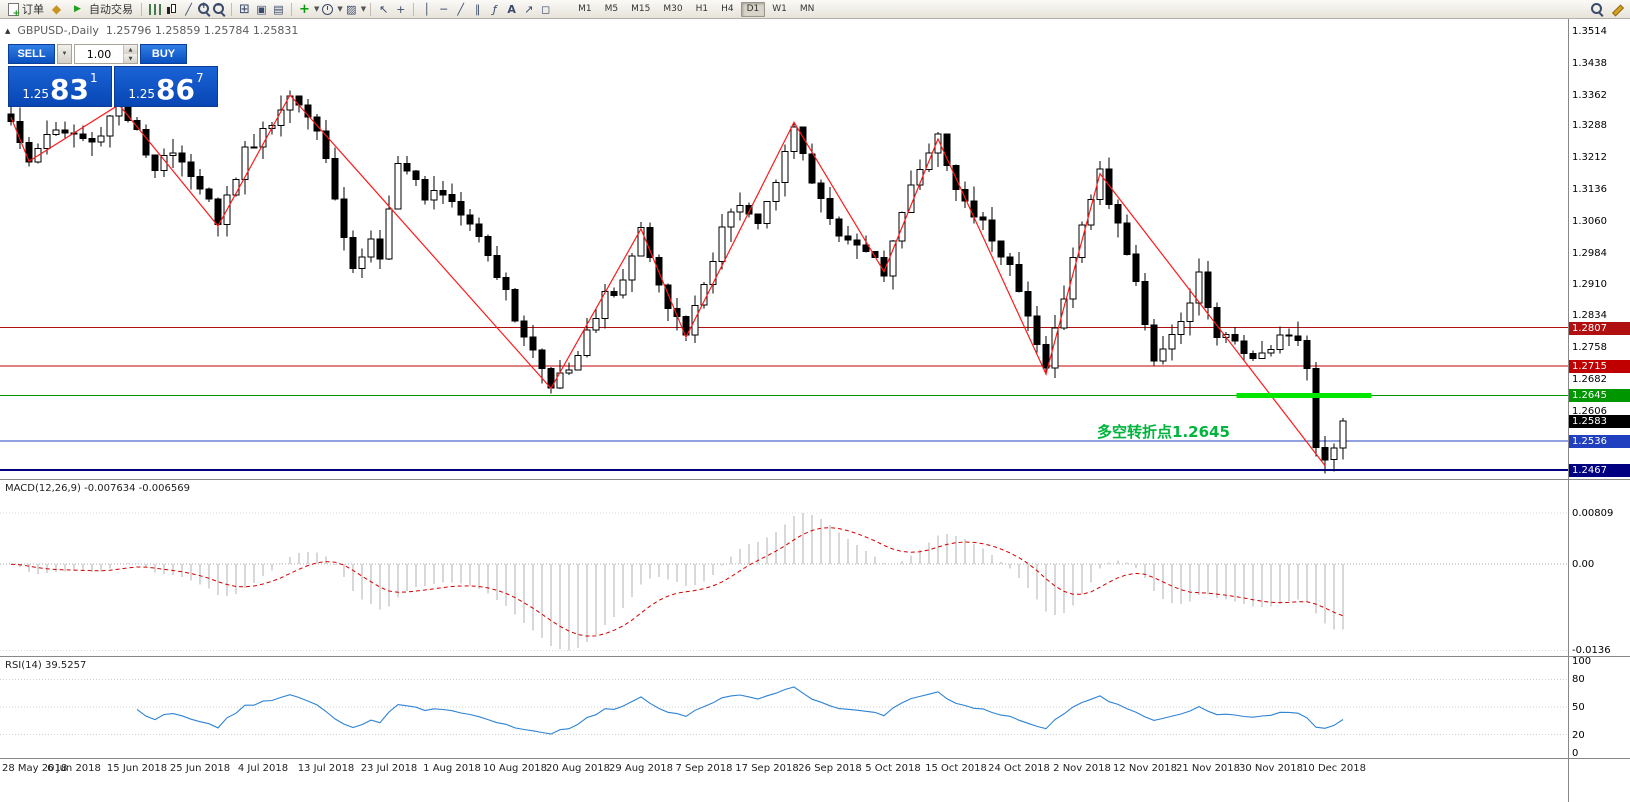 Image resolution: width=1630 pixels, height=802 pixels. Describe the element at coordinates (1599, 366) in the screenshot. I see `price-level-label: 1.2715` at that location.